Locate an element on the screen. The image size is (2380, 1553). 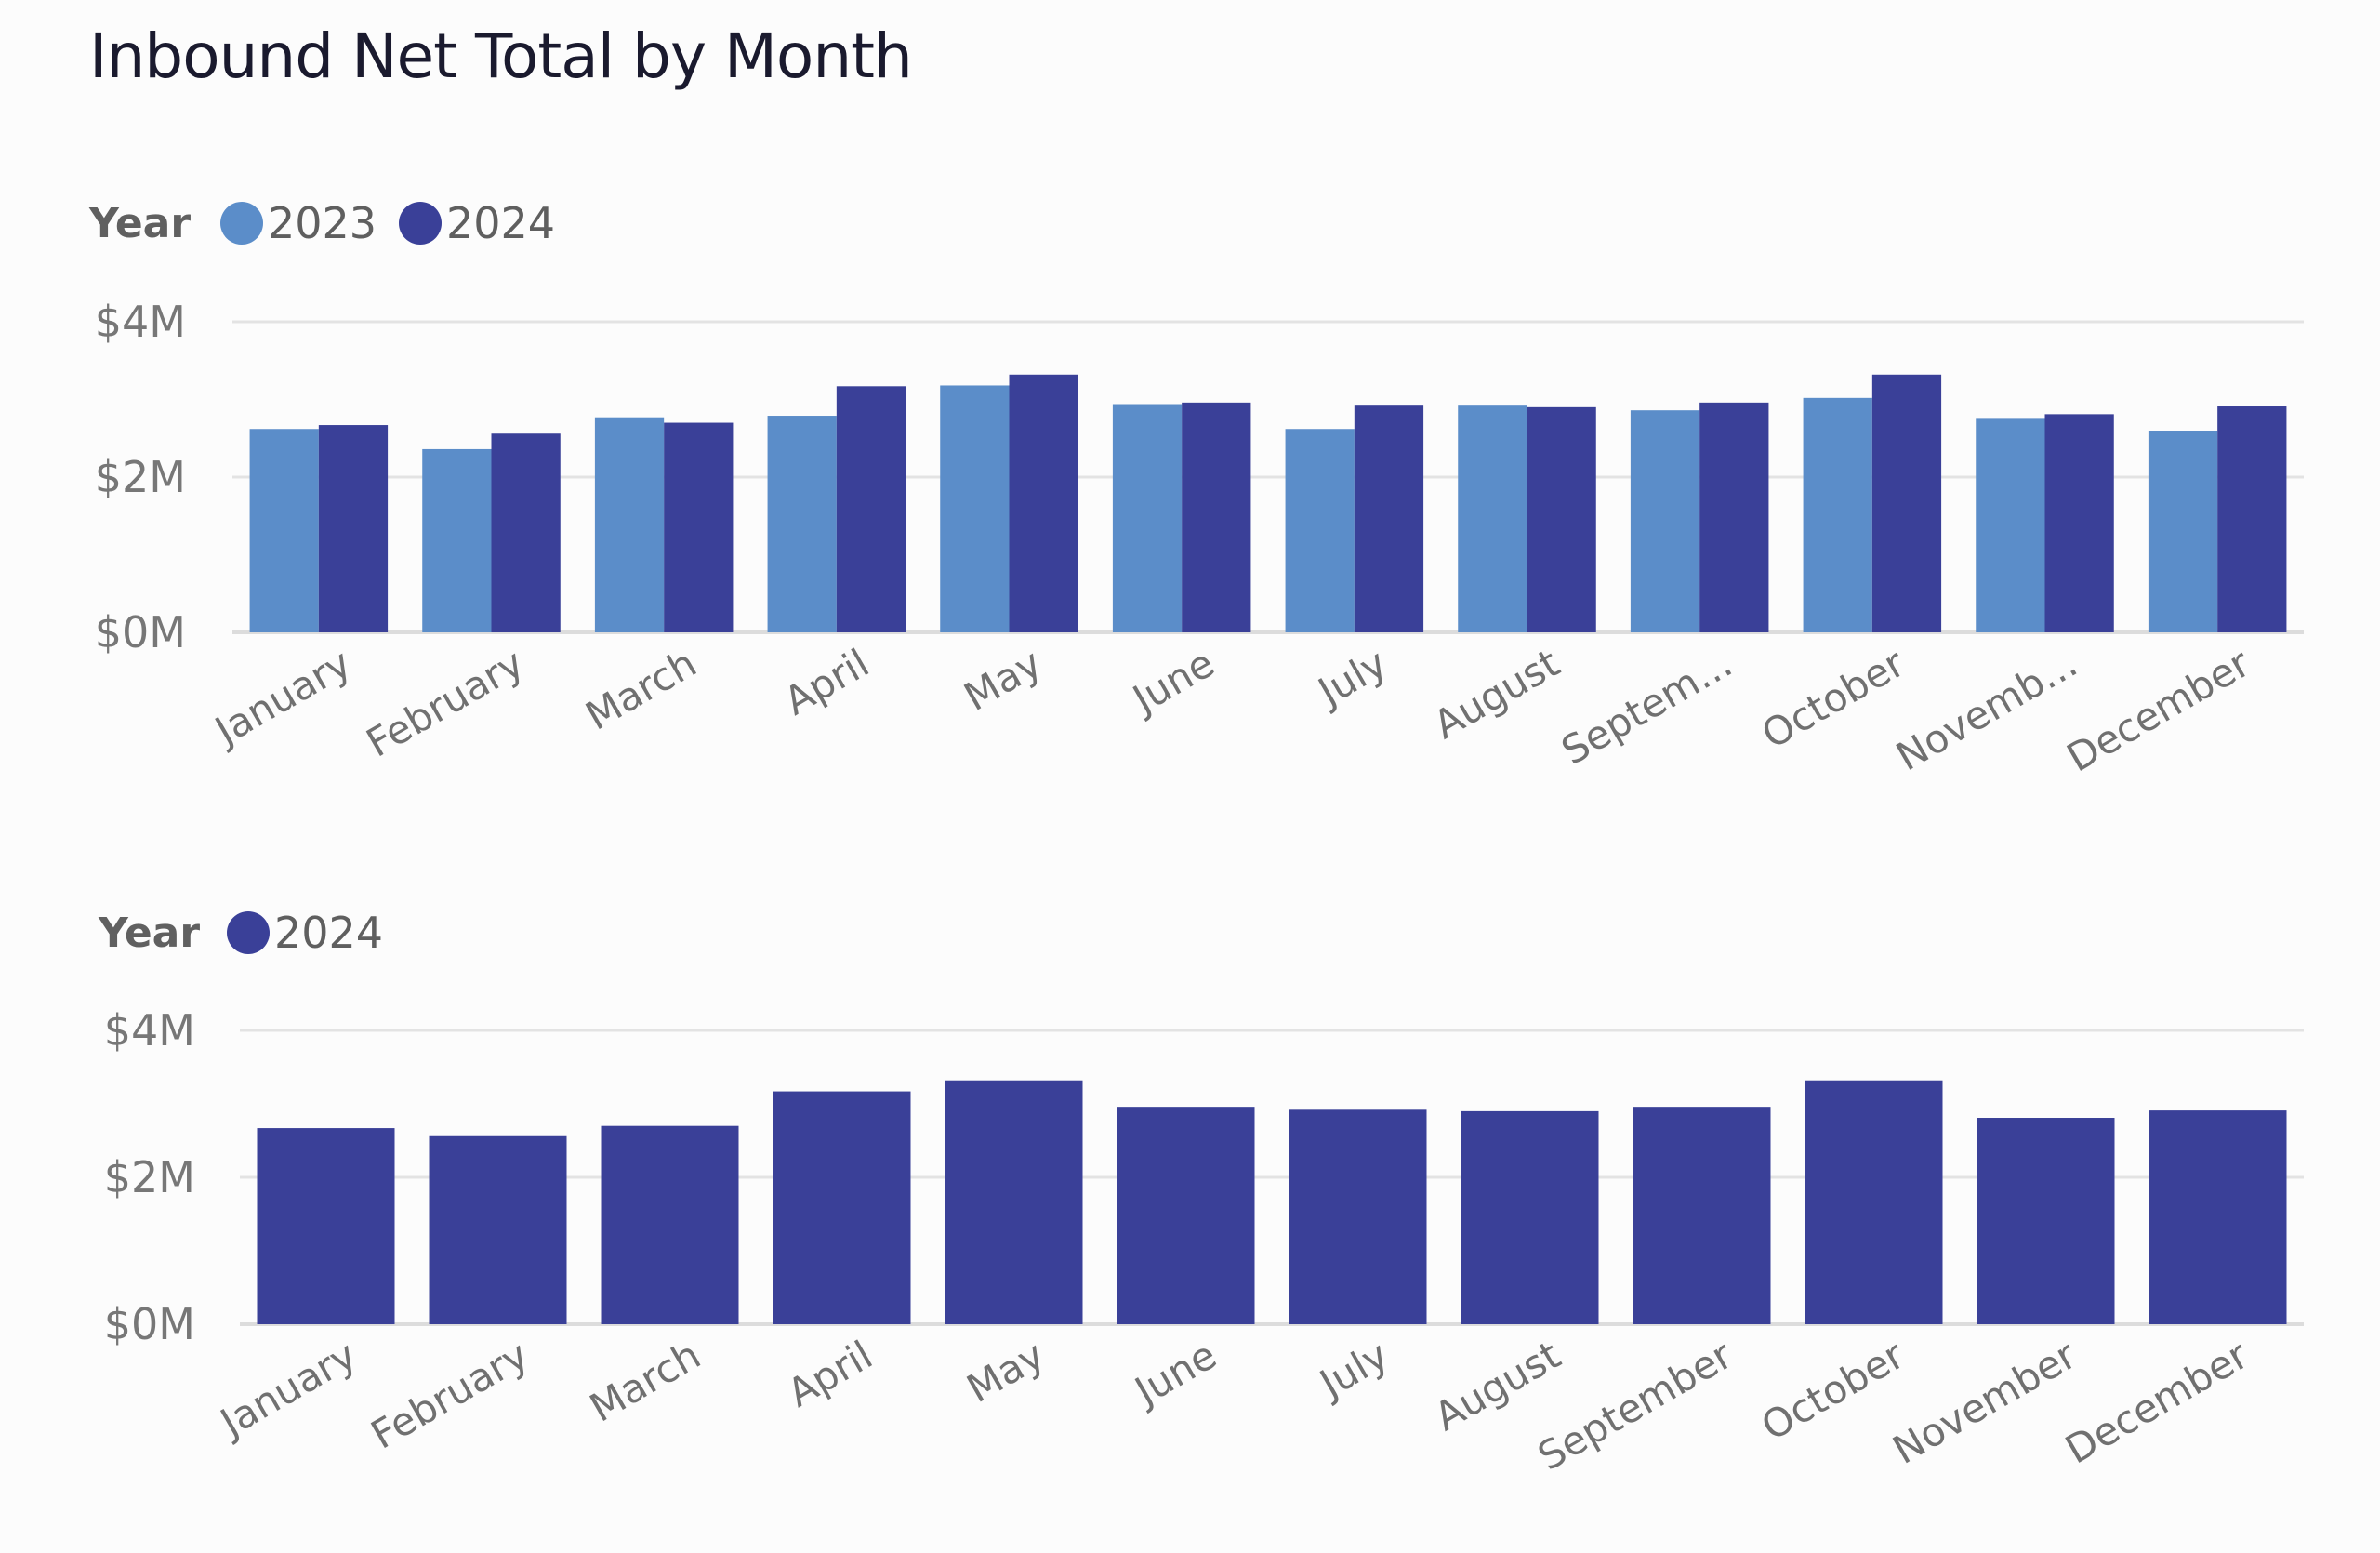
bar-2023-june is located at coordinates (1147, 518).